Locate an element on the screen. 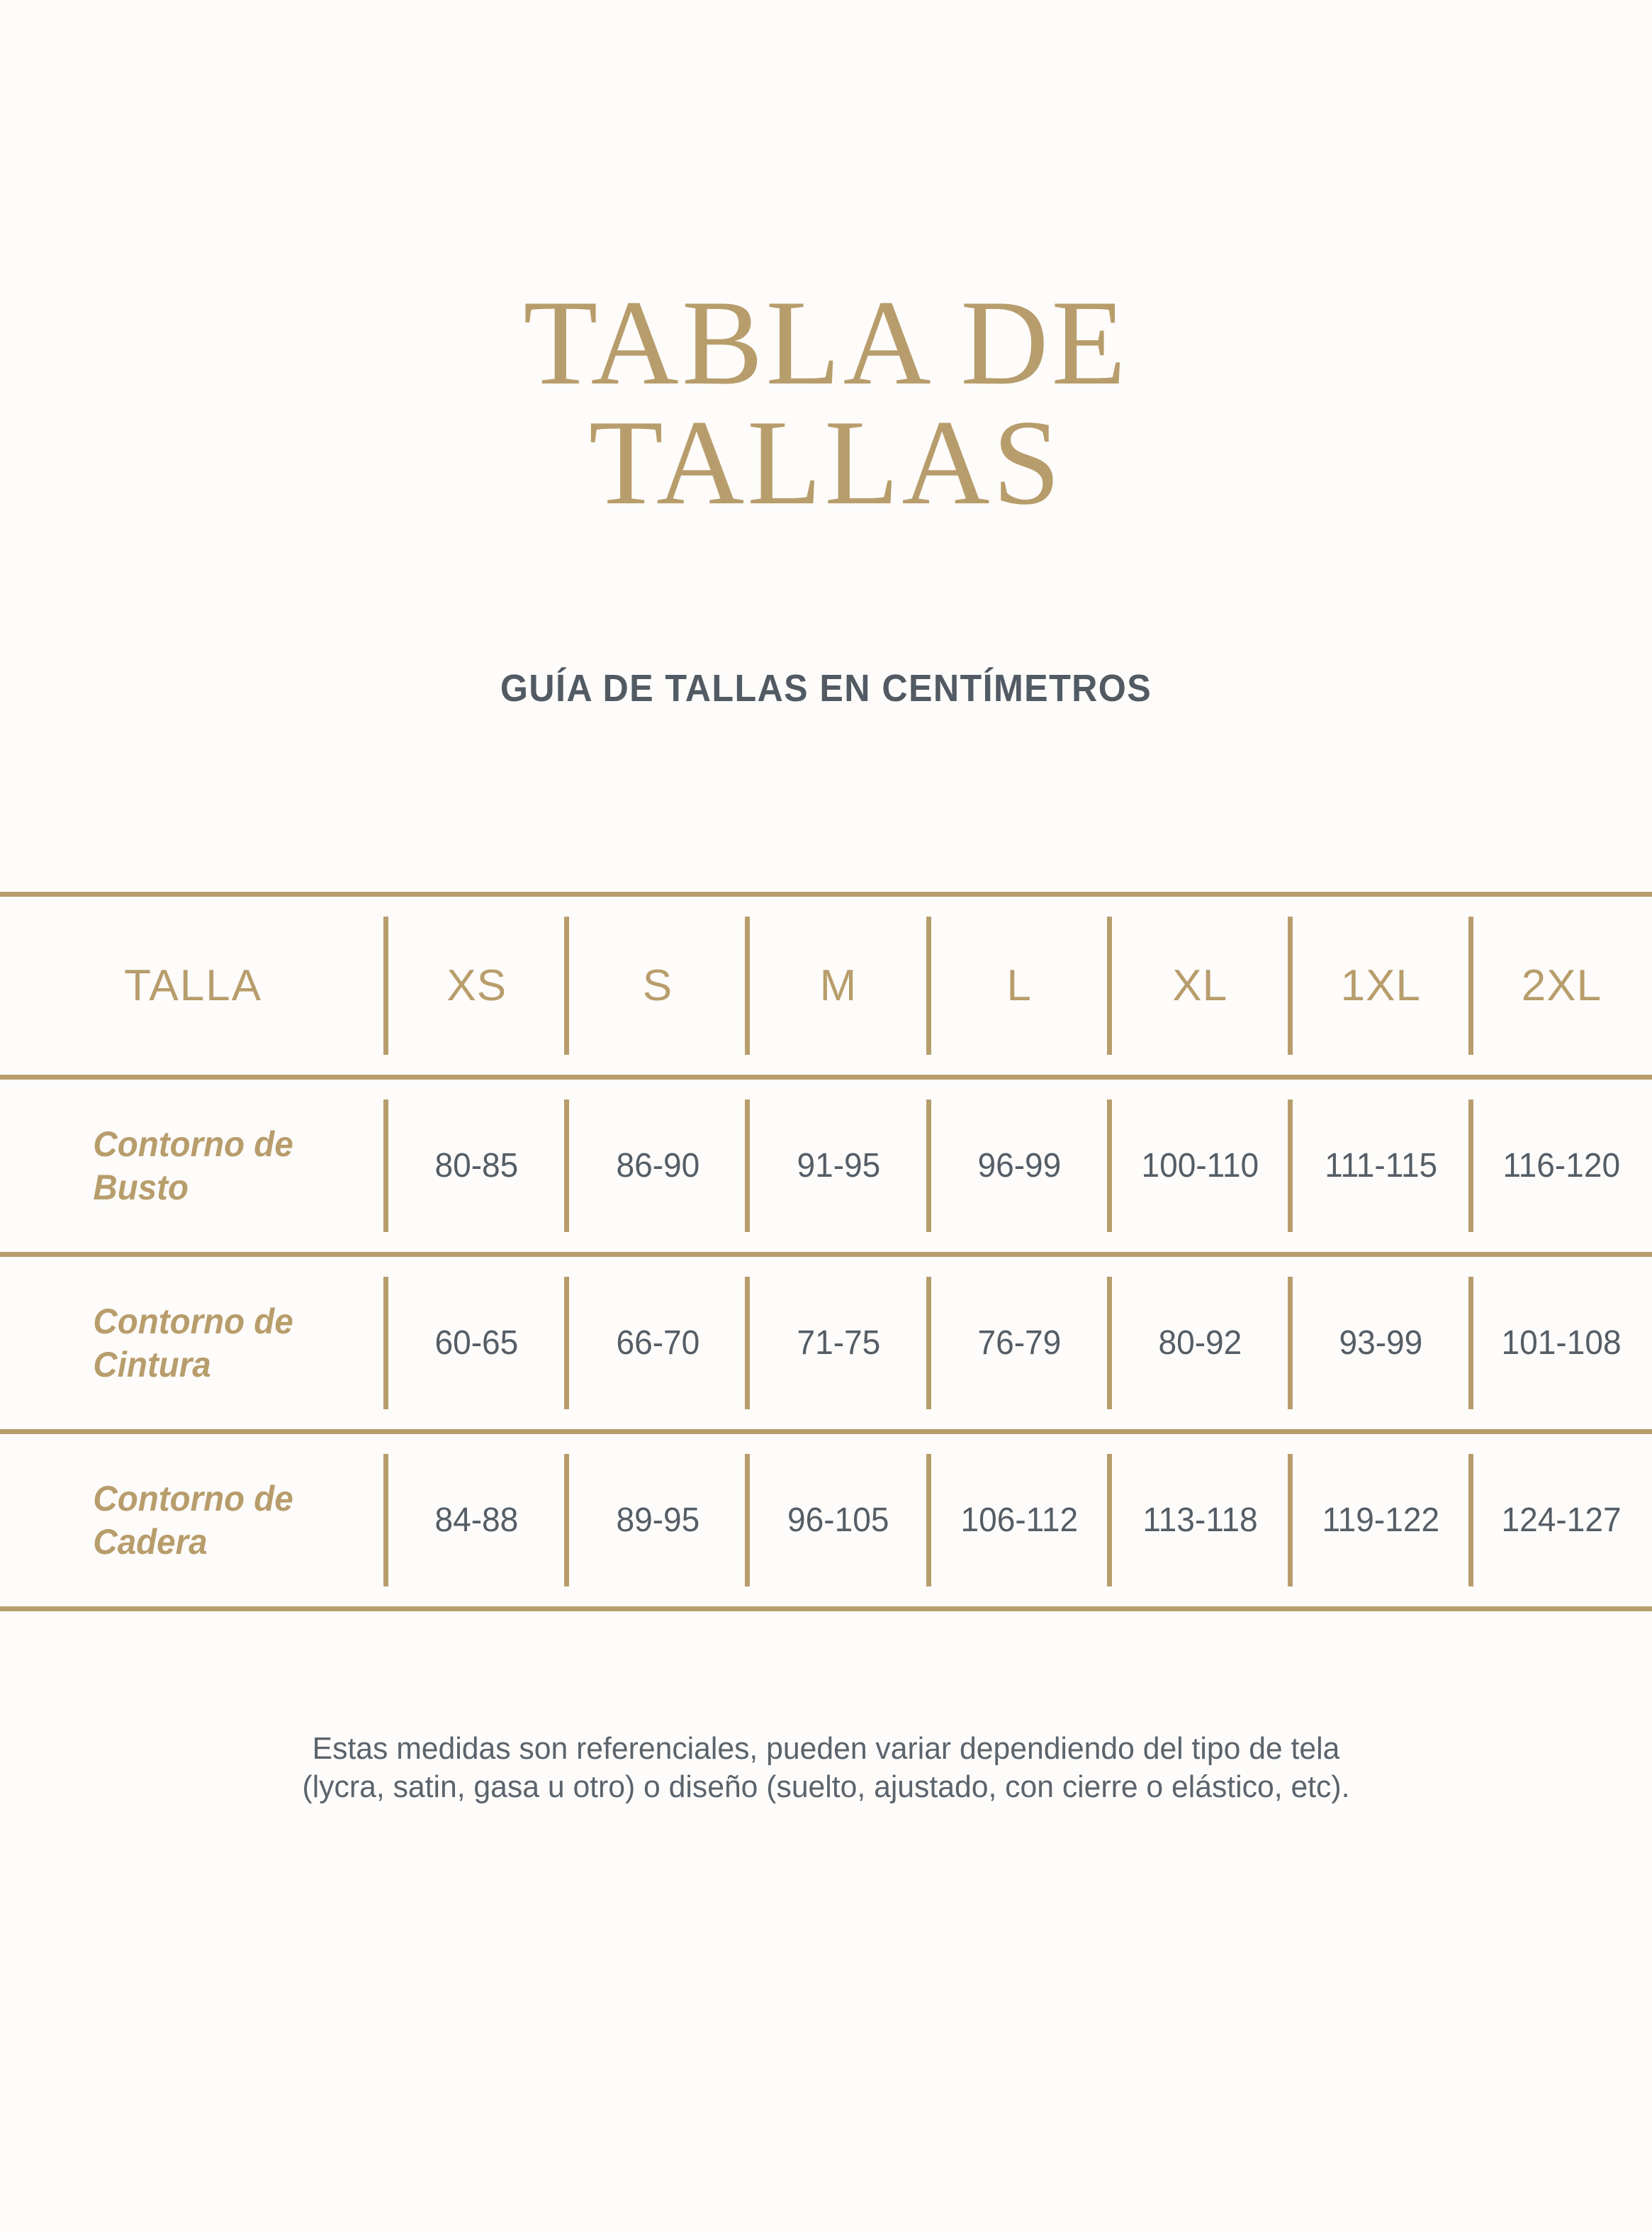  row-label-text: Contorno de Cintura is located at coordinates (193, 1344).